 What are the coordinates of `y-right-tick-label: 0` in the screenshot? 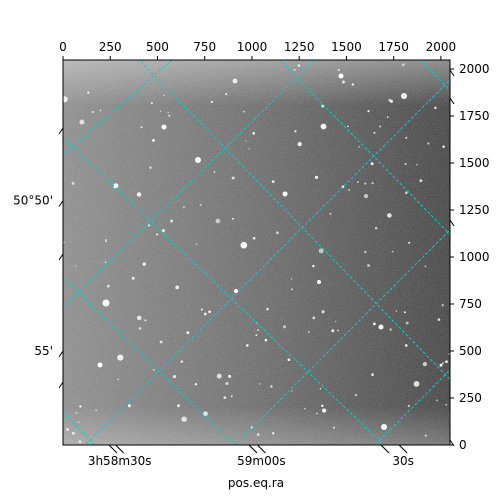 It's located at (463, 445).